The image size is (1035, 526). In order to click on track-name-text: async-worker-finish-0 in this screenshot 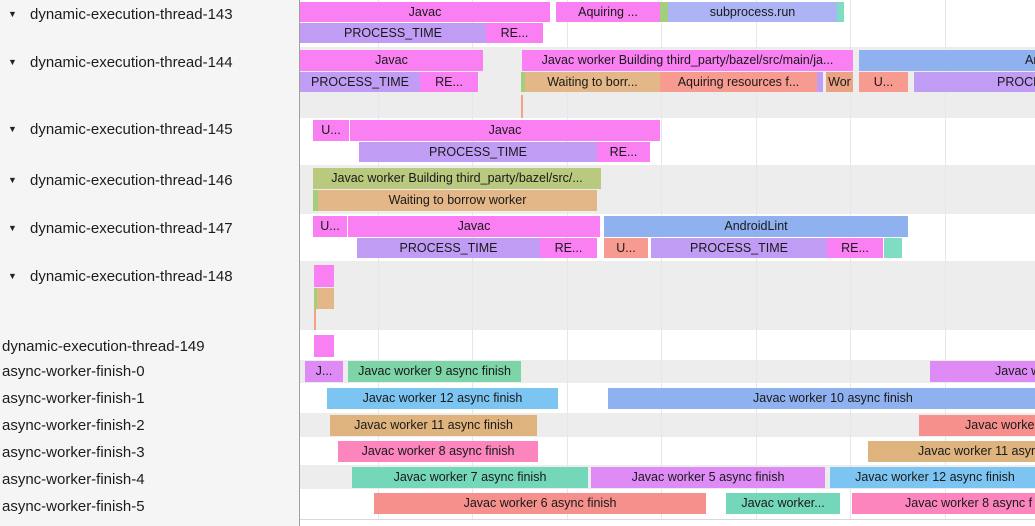, I will do `click(73, 371)`.